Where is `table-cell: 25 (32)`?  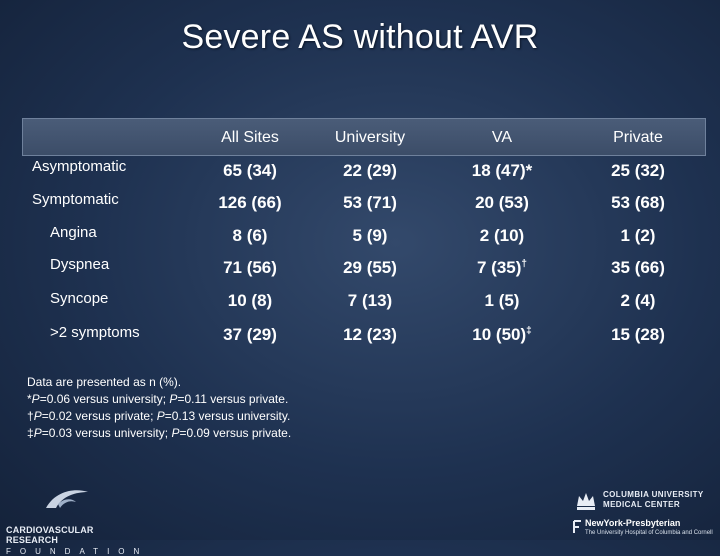
table-cell: 25 (32) is located at coordinates (638, 170).